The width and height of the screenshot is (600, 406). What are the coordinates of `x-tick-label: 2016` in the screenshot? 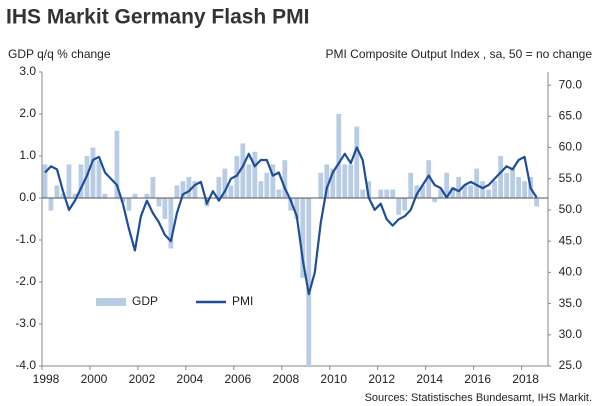 It's located at (477, 379).